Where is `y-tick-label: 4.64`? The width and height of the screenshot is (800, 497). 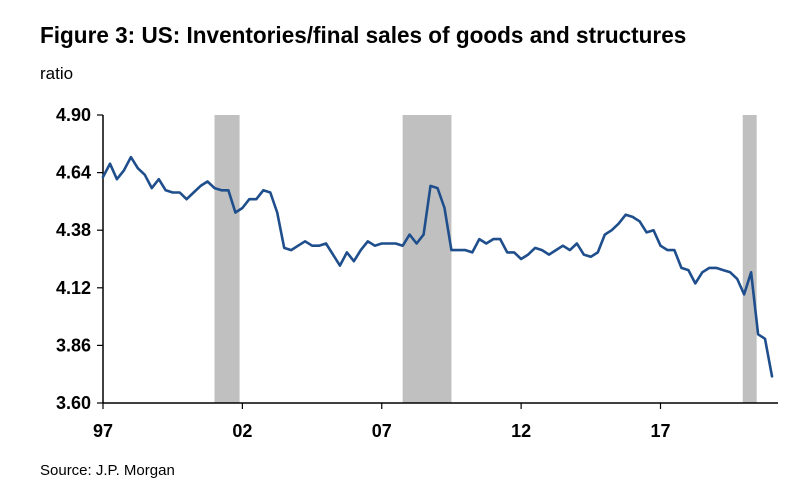 y-tick-label: 4.64 is located at coordinates (73, 173).